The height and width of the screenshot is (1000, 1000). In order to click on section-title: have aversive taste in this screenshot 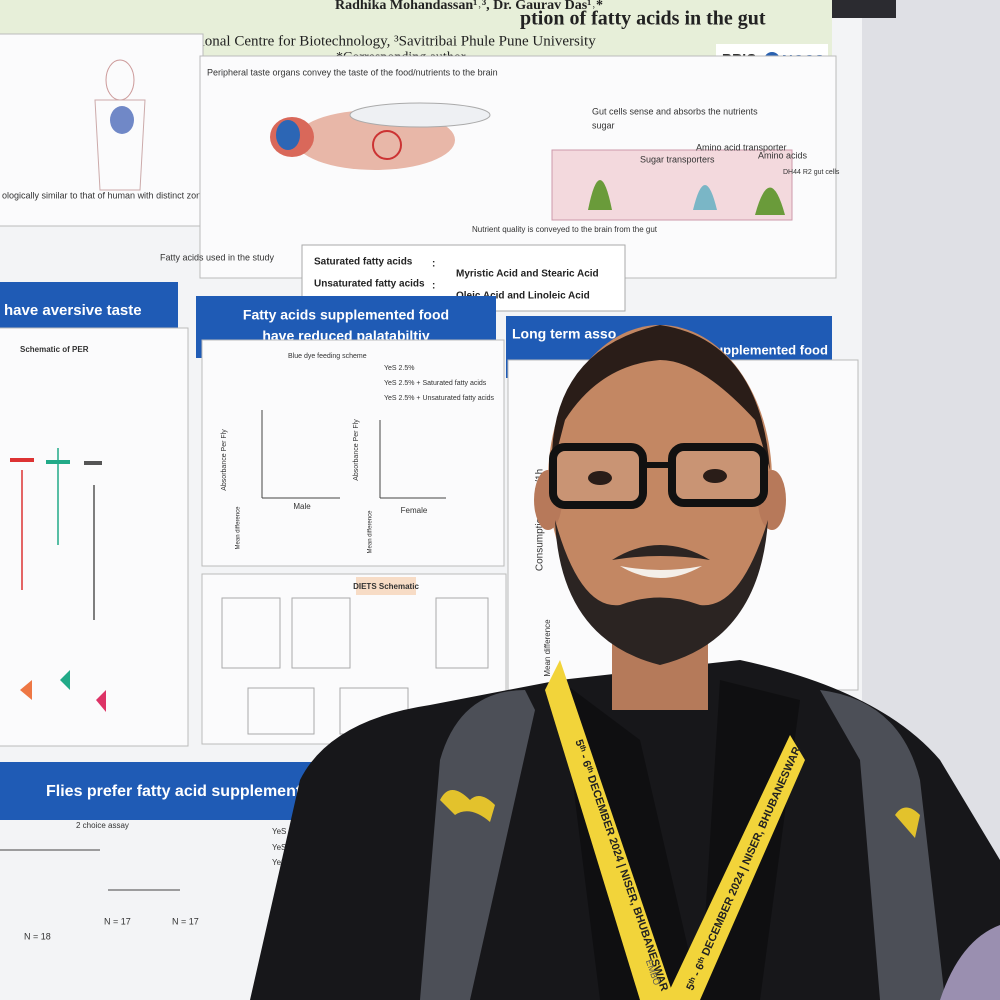, I will do `click(73, 310)`.